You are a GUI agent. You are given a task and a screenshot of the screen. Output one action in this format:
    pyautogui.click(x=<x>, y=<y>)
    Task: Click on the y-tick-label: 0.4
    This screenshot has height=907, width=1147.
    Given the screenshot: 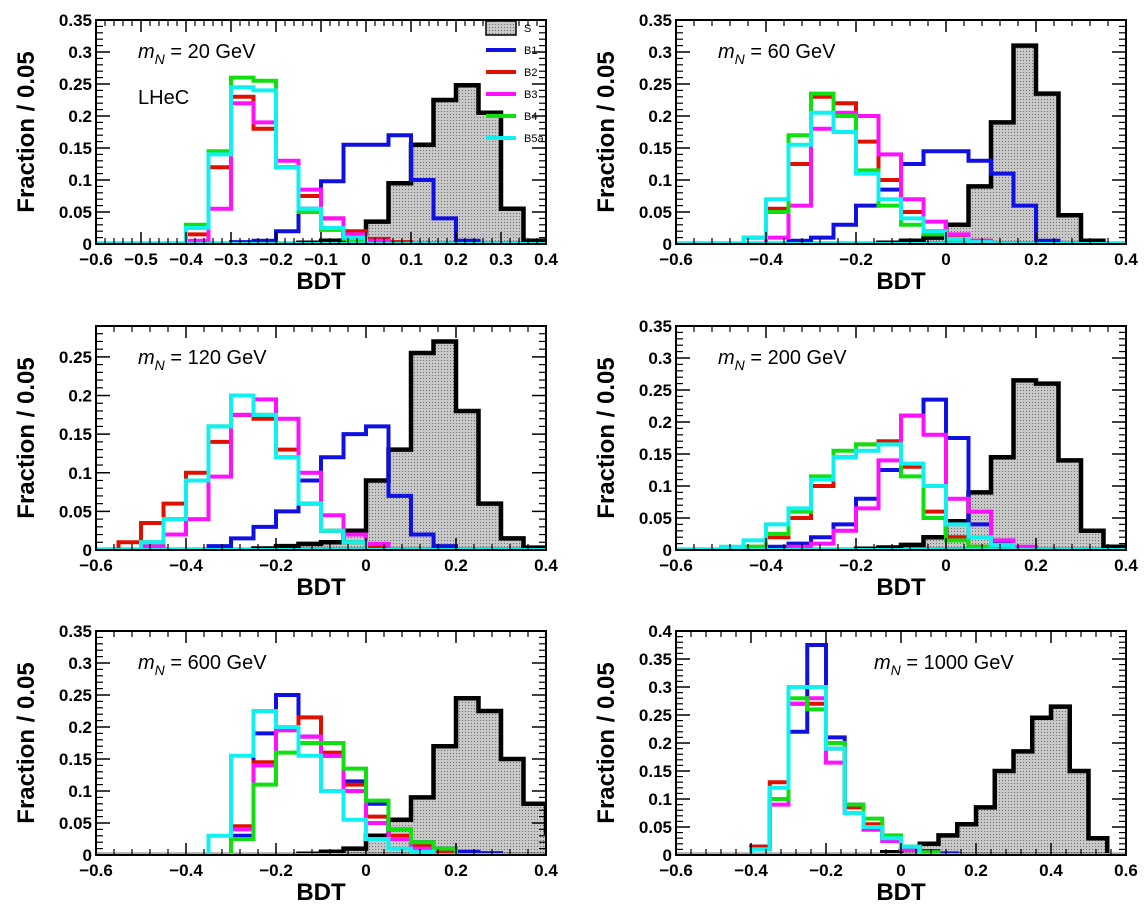 What is the action you would take?
    pyautogui.click(x=660, y=631)
    